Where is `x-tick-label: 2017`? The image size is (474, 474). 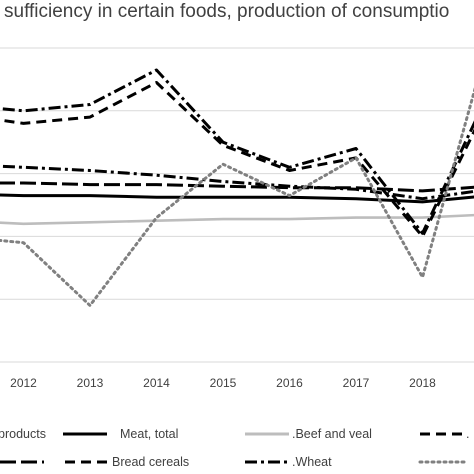 x-tick-label: 2017 is located at coordinates (356, 383).